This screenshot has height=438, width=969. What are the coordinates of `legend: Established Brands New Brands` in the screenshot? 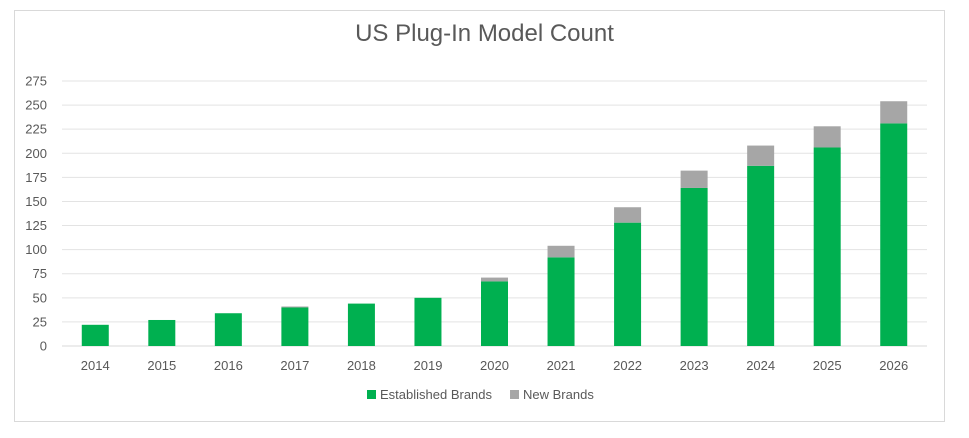 It's located at (480, 394).